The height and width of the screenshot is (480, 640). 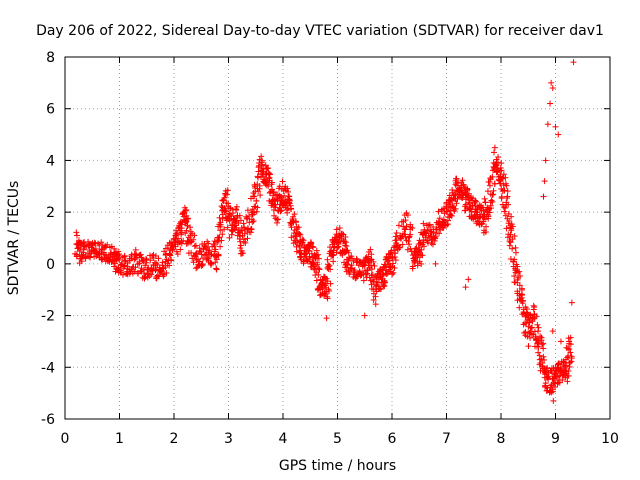 I want to click on x-tick-label: 6, so click(x=392, y=439).